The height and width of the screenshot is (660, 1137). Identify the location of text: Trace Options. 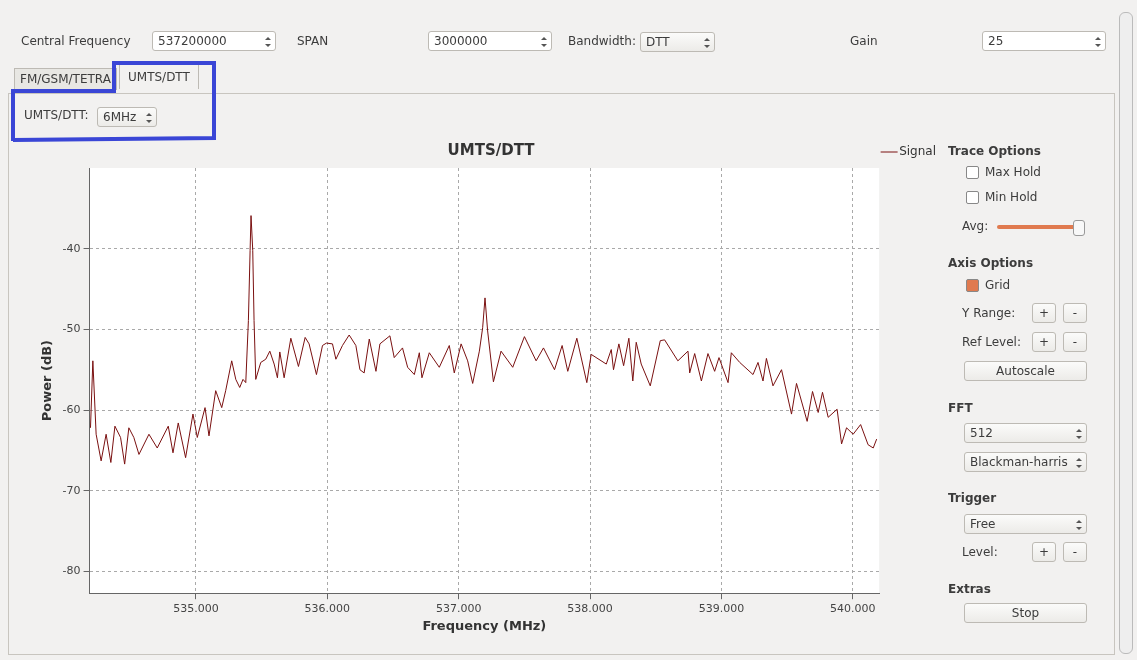
(994, 151).